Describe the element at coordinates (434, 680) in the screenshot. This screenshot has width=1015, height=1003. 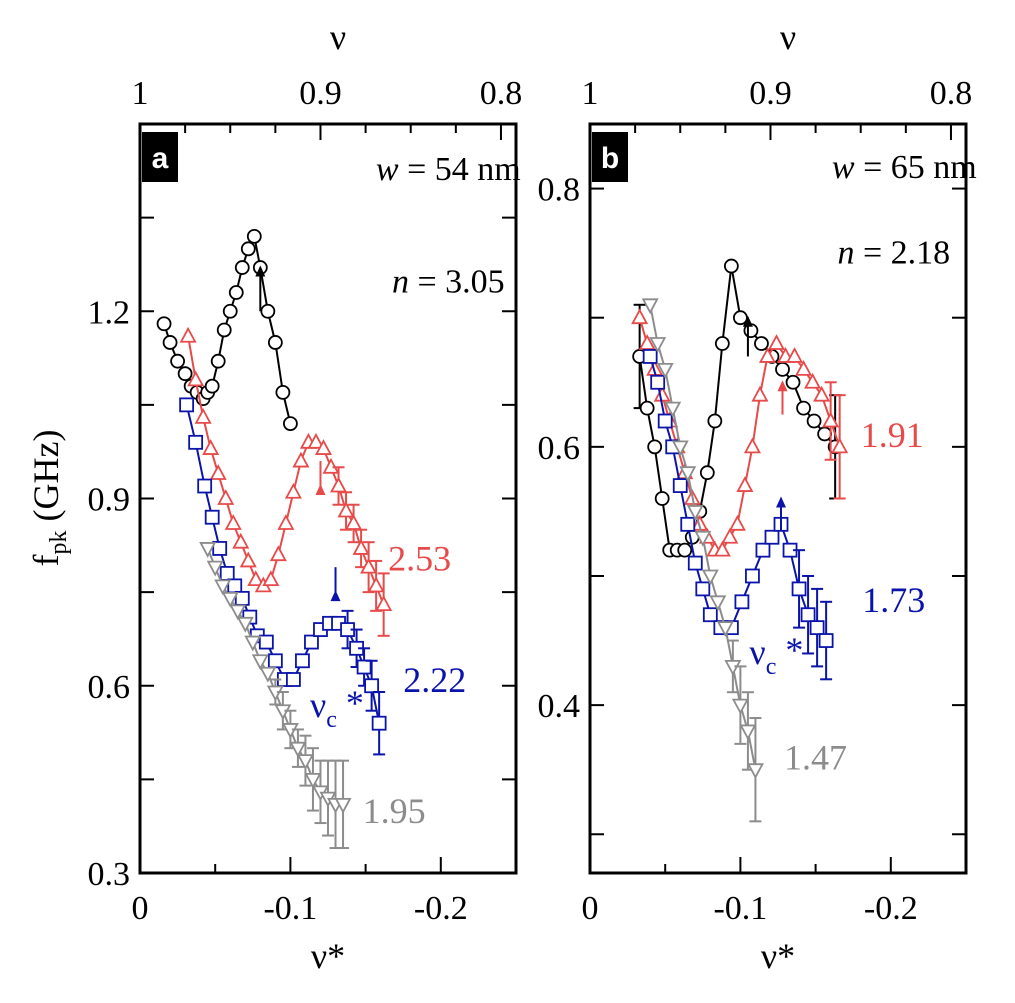
I see `series-label: 2.22` at that location.